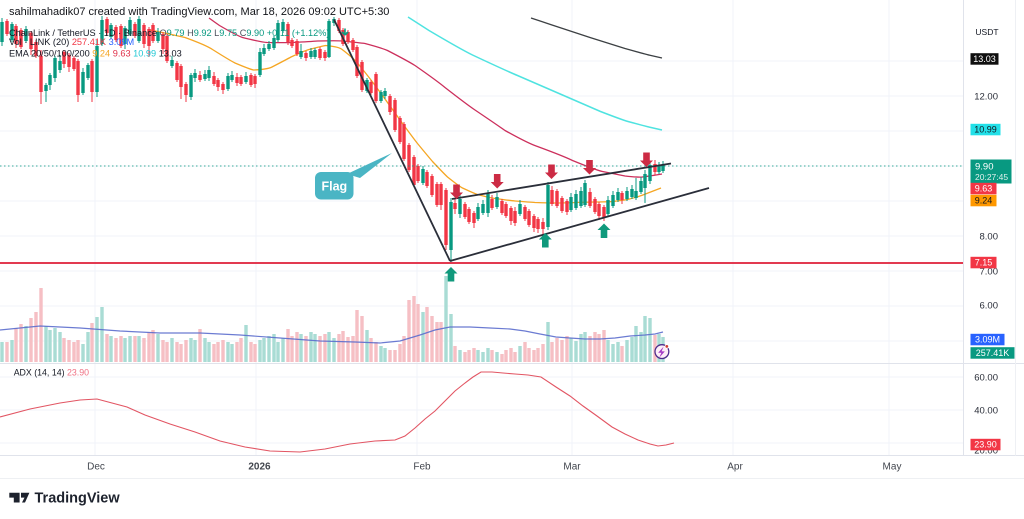  What do you see at coordinates (984, 263) in the screenshot?
I see `svg-text: 7.15` at bounding box center [984, 263].